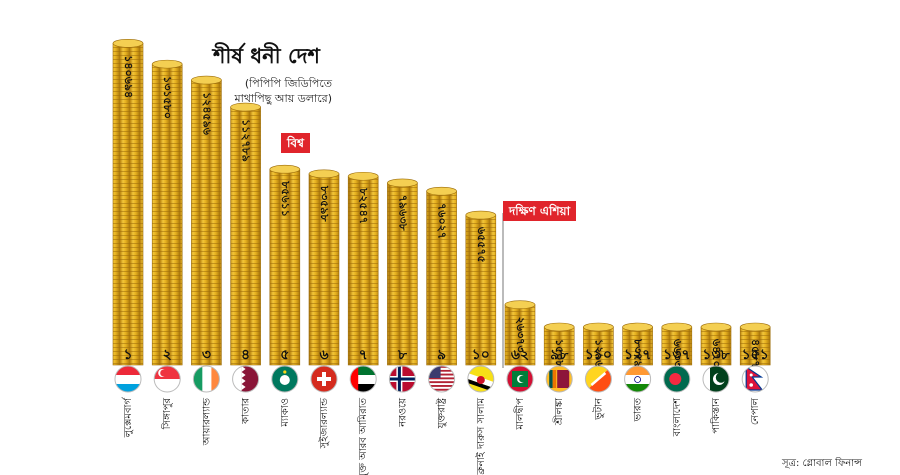 This screenshot has width=900, height=475. I want to click on rank-label: ১৩৭, so click(676, 355).